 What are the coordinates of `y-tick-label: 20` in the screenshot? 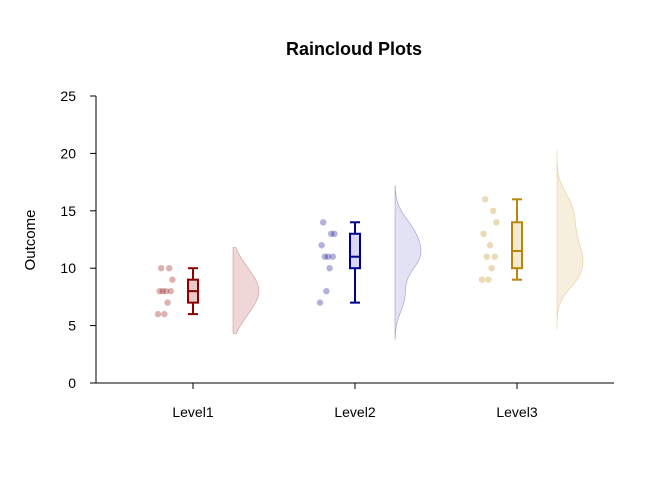 It's located at (68, 153).